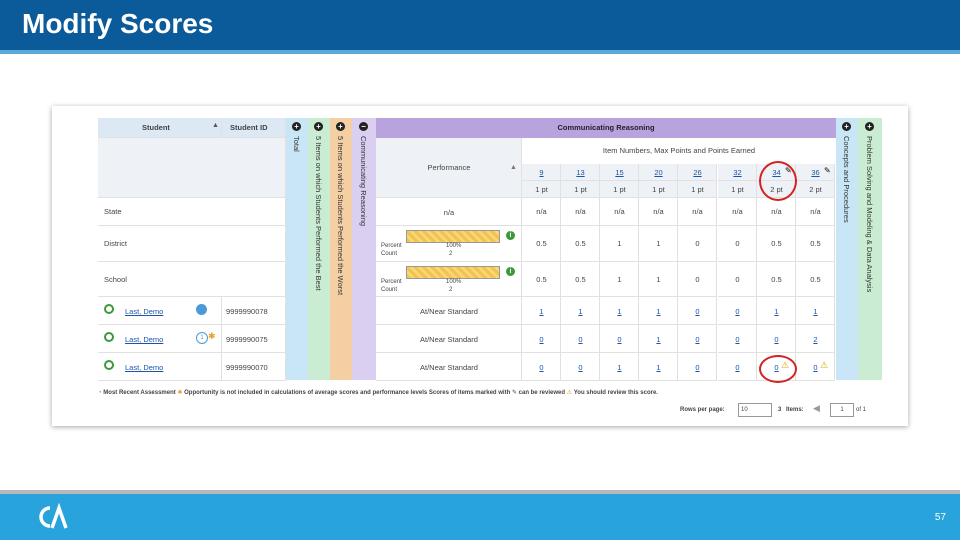 Image resolution: width=960 pixels, height=540 pixels. What do you see at coordinates (391, 246) in the screenshot?
I see `percent-label: Percent` at bounding box center [391, 246].